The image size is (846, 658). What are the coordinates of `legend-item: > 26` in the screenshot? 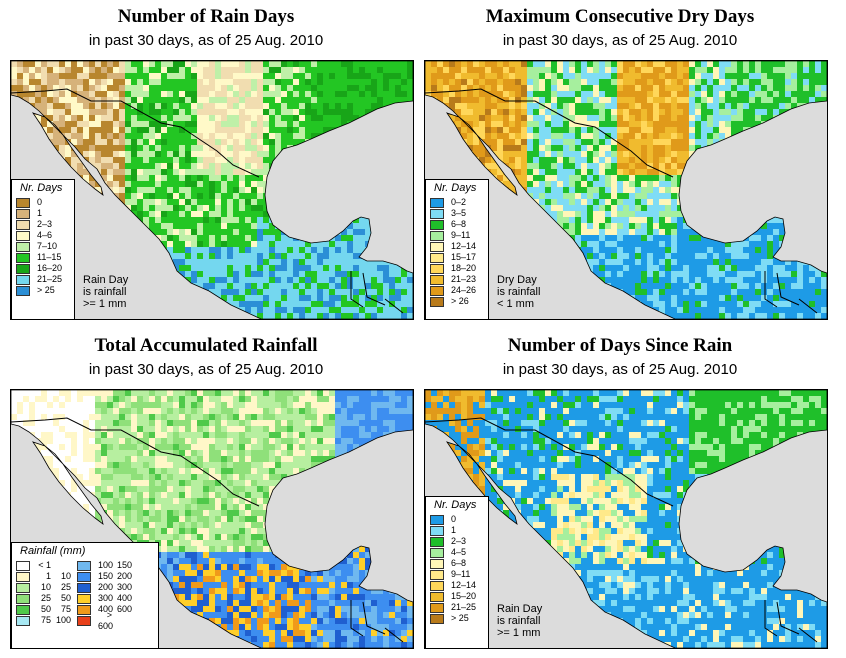 It's located at (459, 301).